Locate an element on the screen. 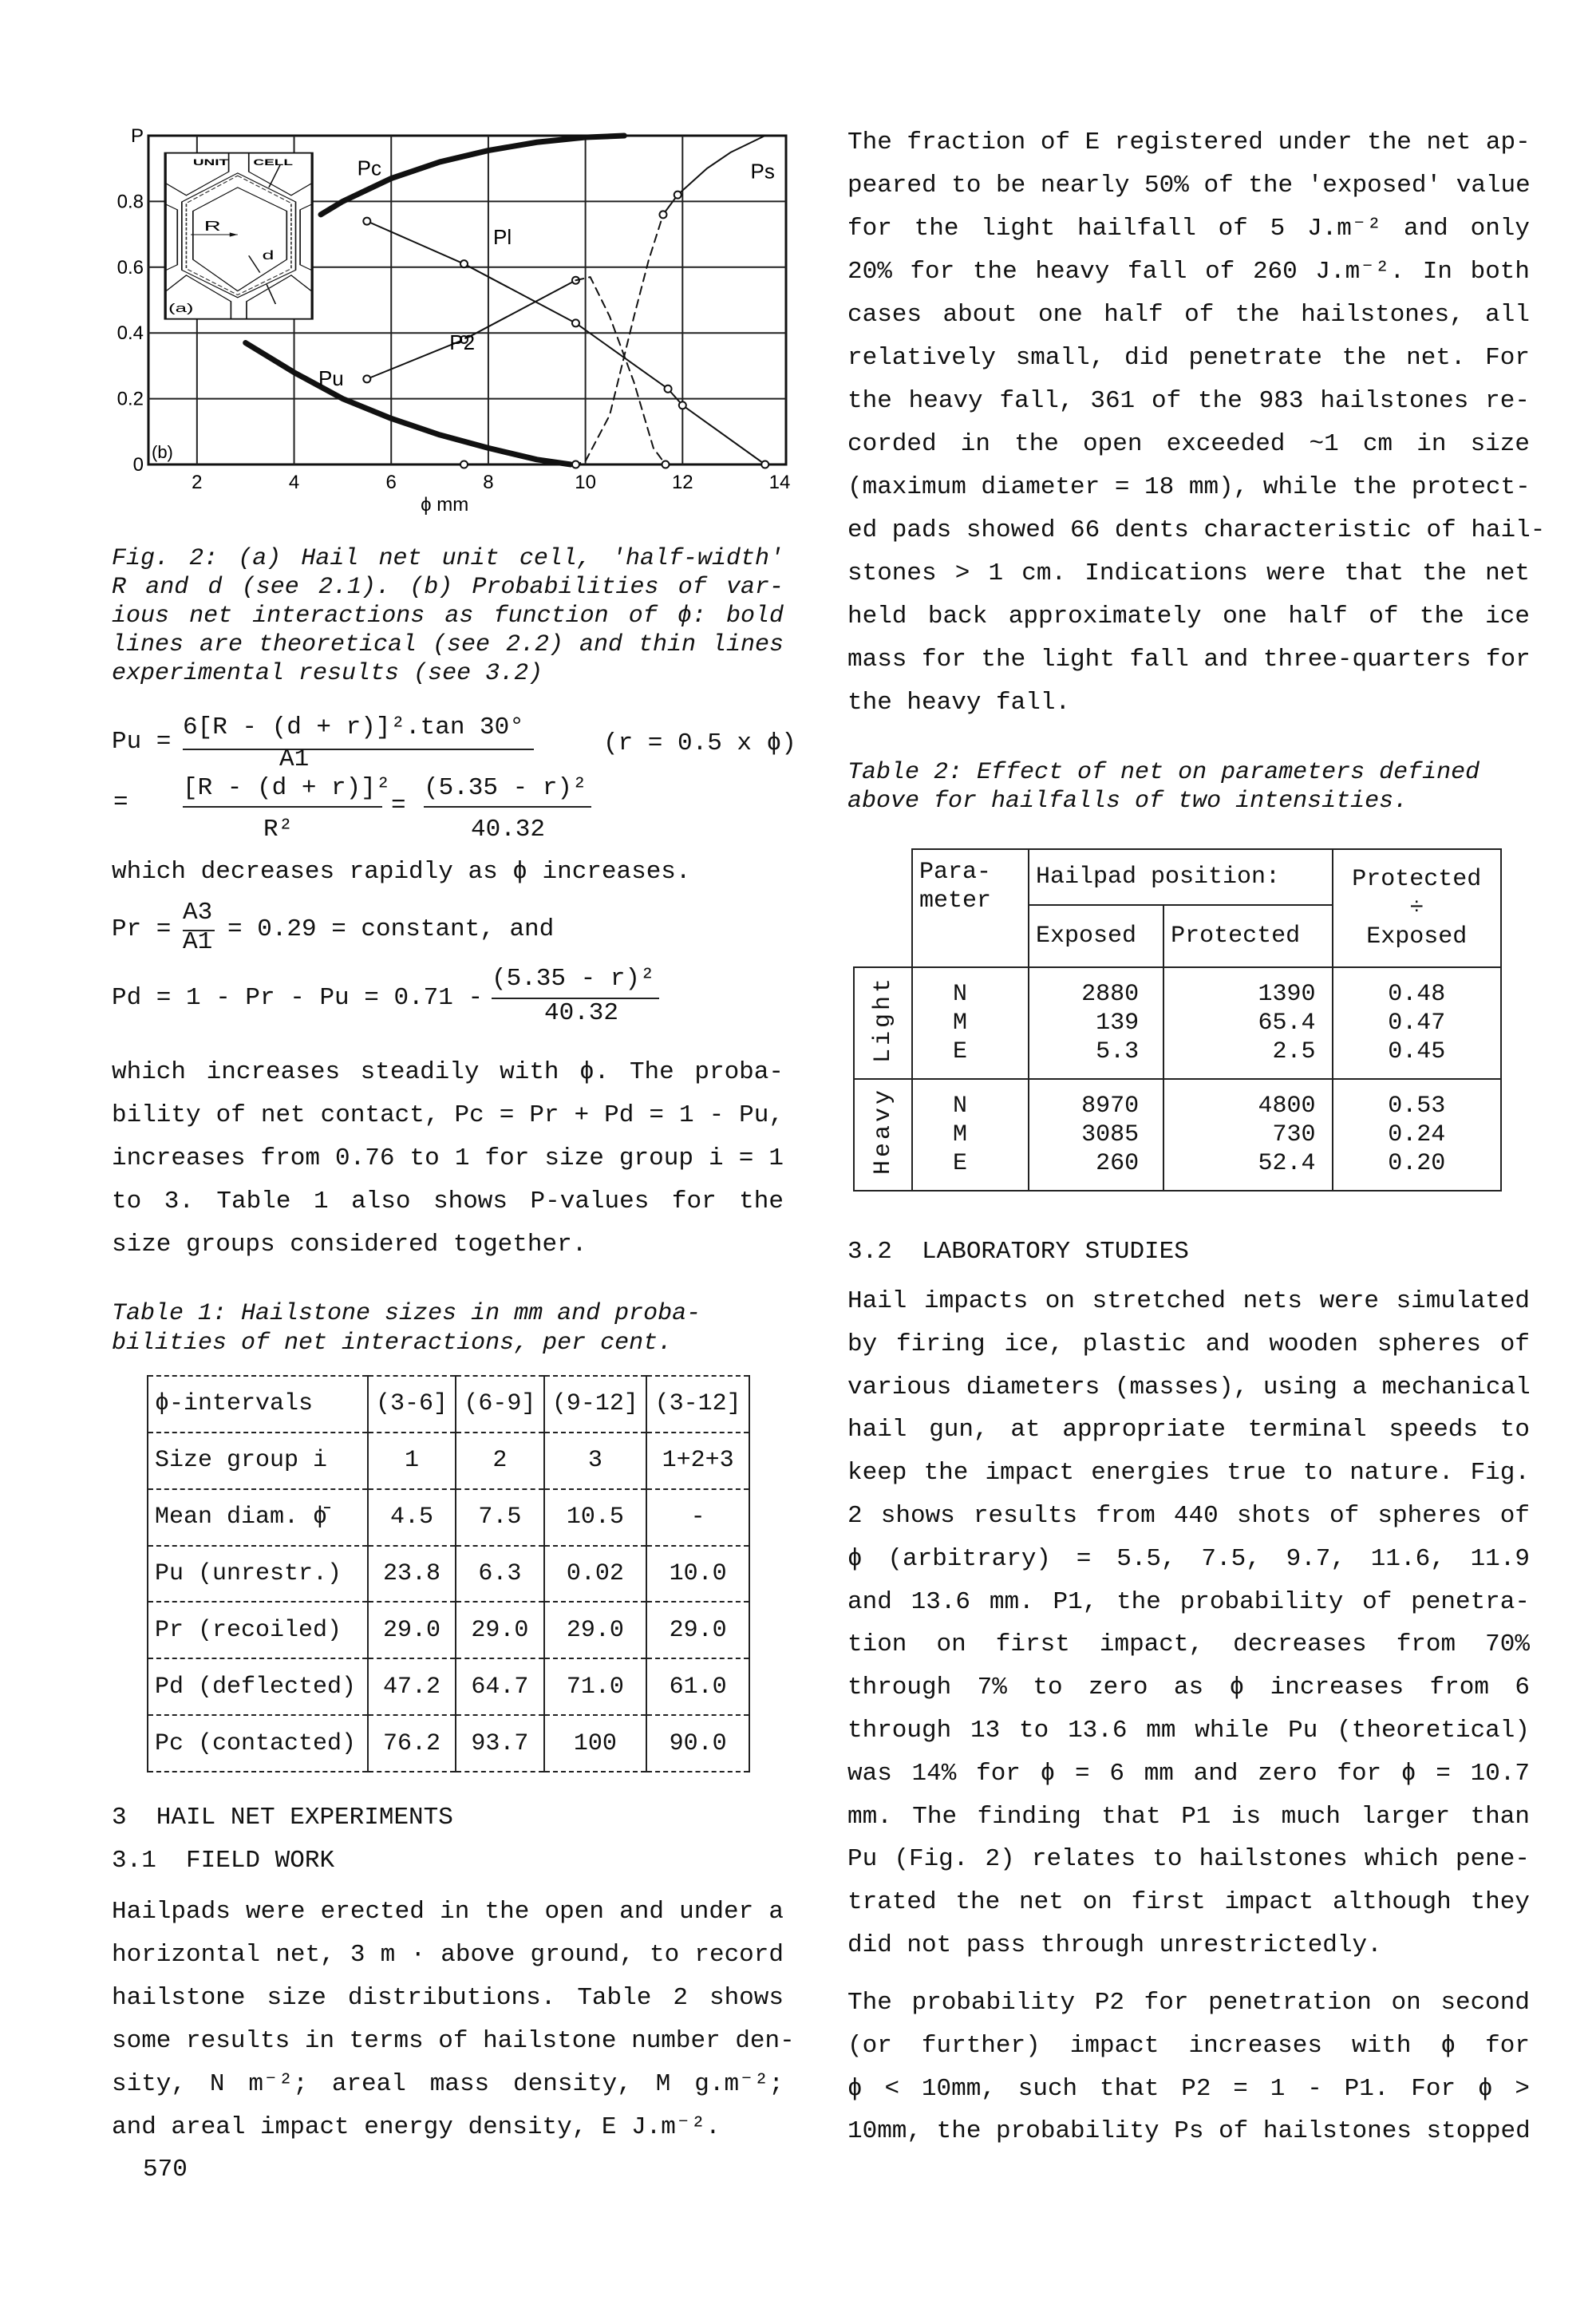  eq2-numerator-1: [R - (d + r)]² is located at coordinates (287, 788).